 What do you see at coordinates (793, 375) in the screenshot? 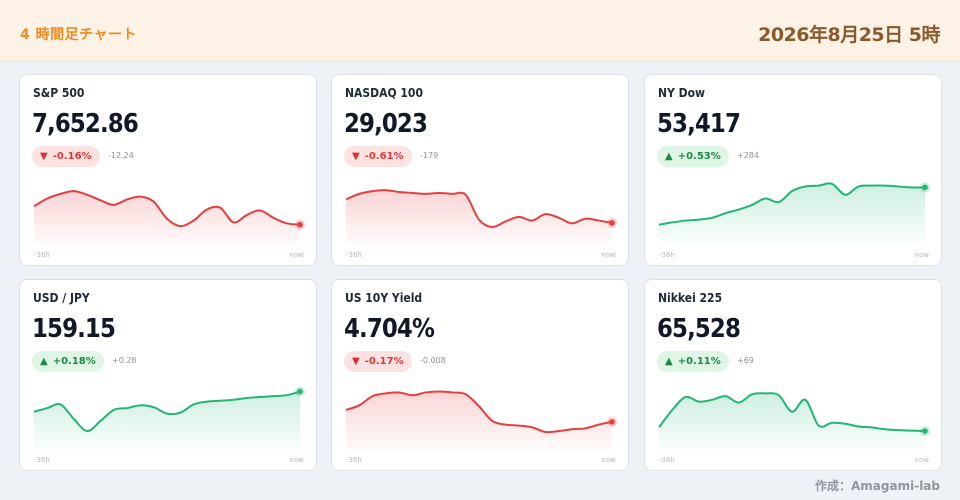
I see `market-card-nikkei225: Nikkei 225 65,528 ▲ +0.11% +69 -36h now` at bounding box center [793, 375].